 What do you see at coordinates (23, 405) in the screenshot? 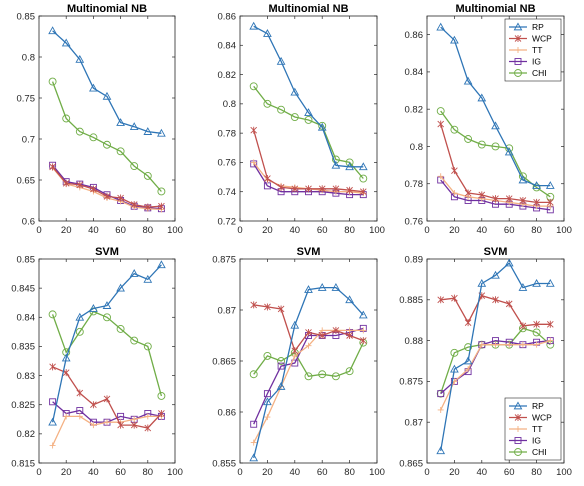
I see `y-tick-label: 0.825` at bounding box center [23, 405].